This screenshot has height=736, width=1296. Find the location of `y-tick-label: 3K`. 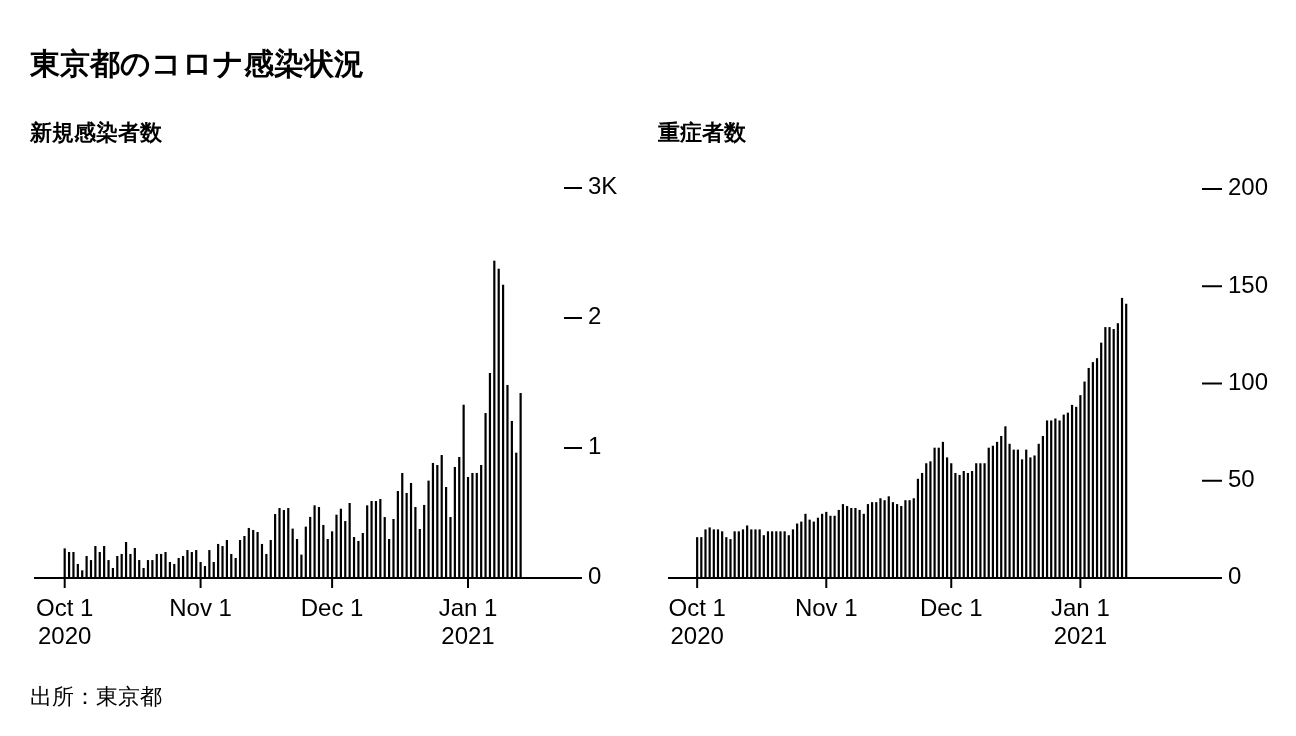

y-tick-label: 3K is located at coordinates (603, 186).